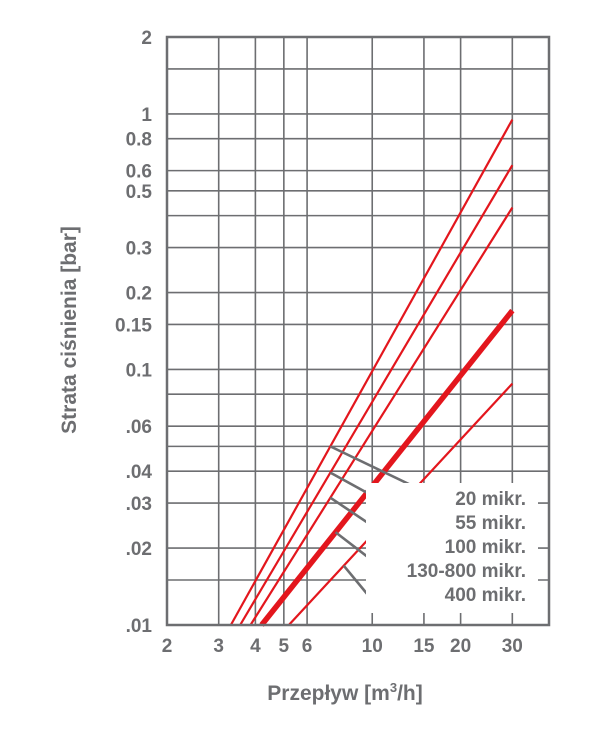  What do you see at coordinates (424, 646) in the screenshot?
I see `x-tick-label: 15` at bounding box center [424, 646].